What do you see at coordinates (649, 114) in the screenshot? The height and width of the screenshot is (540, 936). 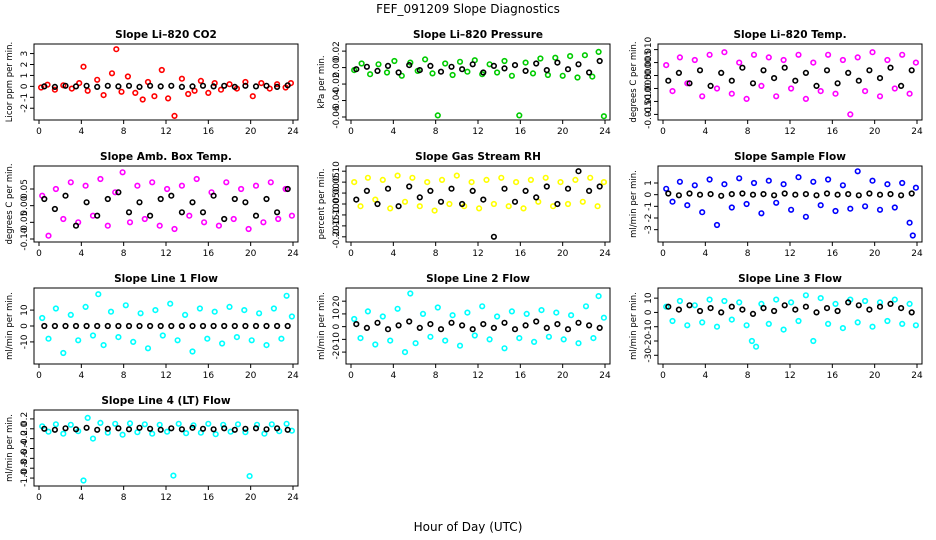 I see `y-tick-label: -0.015` at bounding box center [649, 114].